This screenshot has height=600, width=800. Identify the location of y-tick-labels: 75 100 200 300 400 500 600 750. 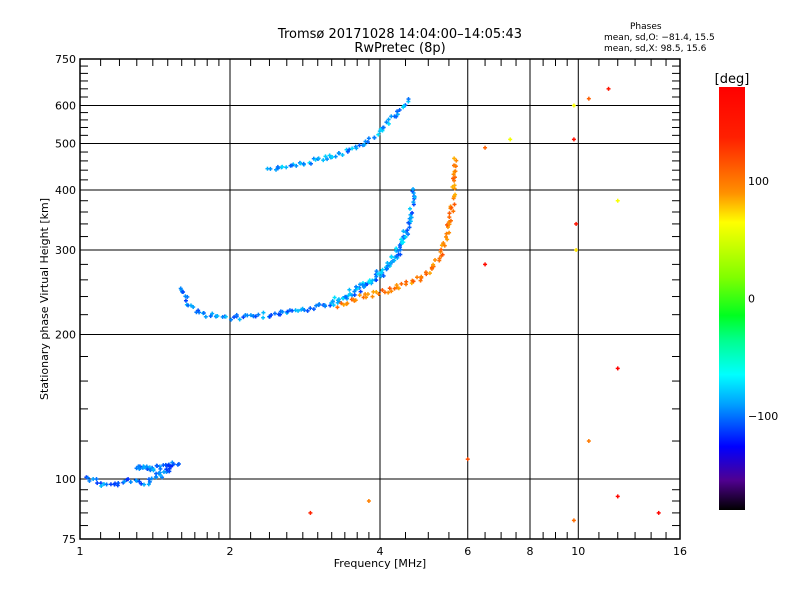
(65, 299).